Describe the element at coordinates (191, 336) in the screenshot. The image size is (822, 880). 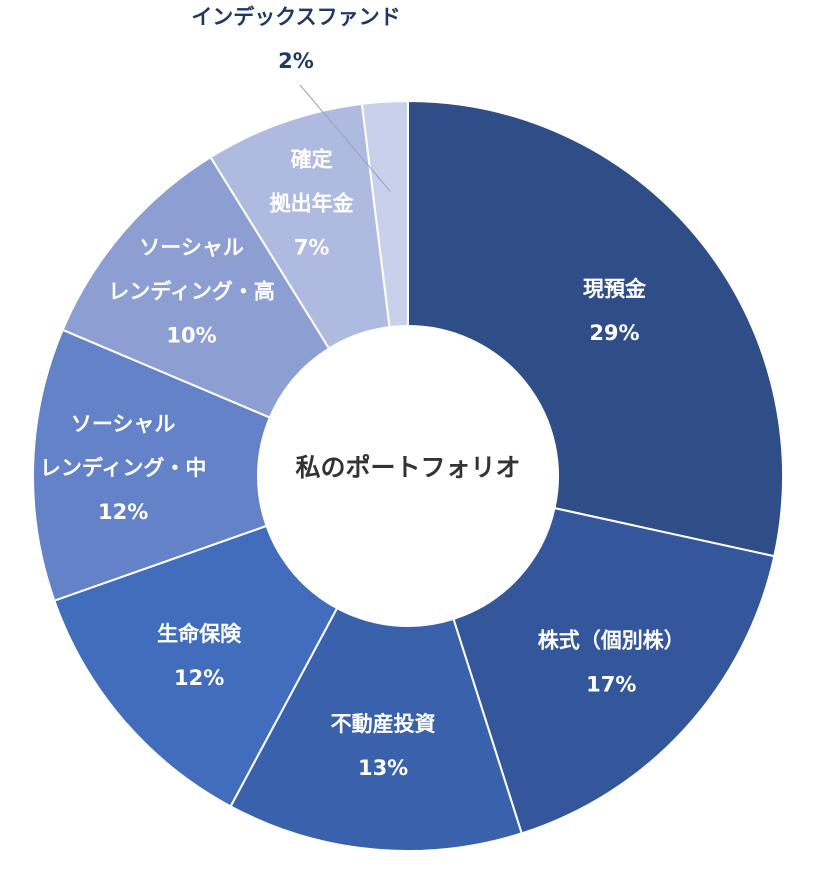
I see `slice-value-label: 10%` at that location.